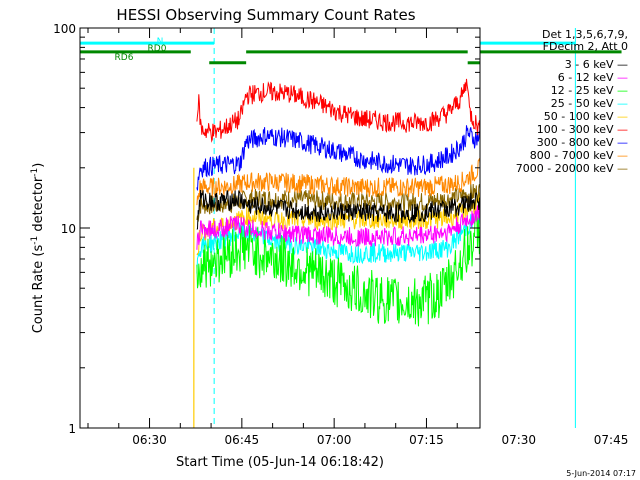 Image resolution: width=640 pixels, height=480 pixels. Describe the element at coordinates (334, 440) in the screenshot. I see `x-tick-label-0700: 07:00` at that location.